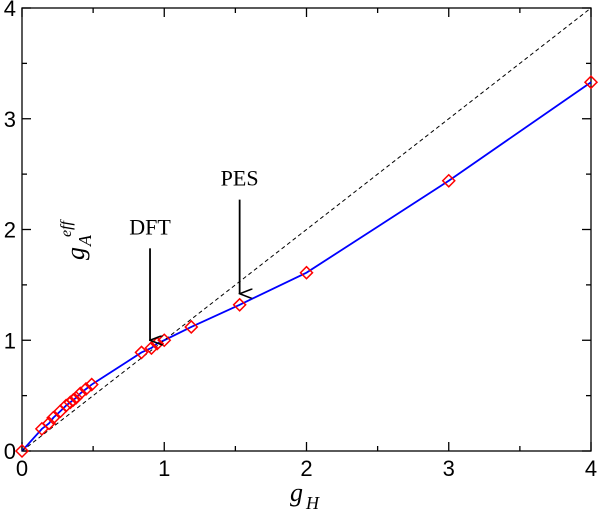 This screenshot has width=599, height=512. Describe the element at coordinates (164, 468) in the screenshot. I see `x-tick-label: 1` at that location.